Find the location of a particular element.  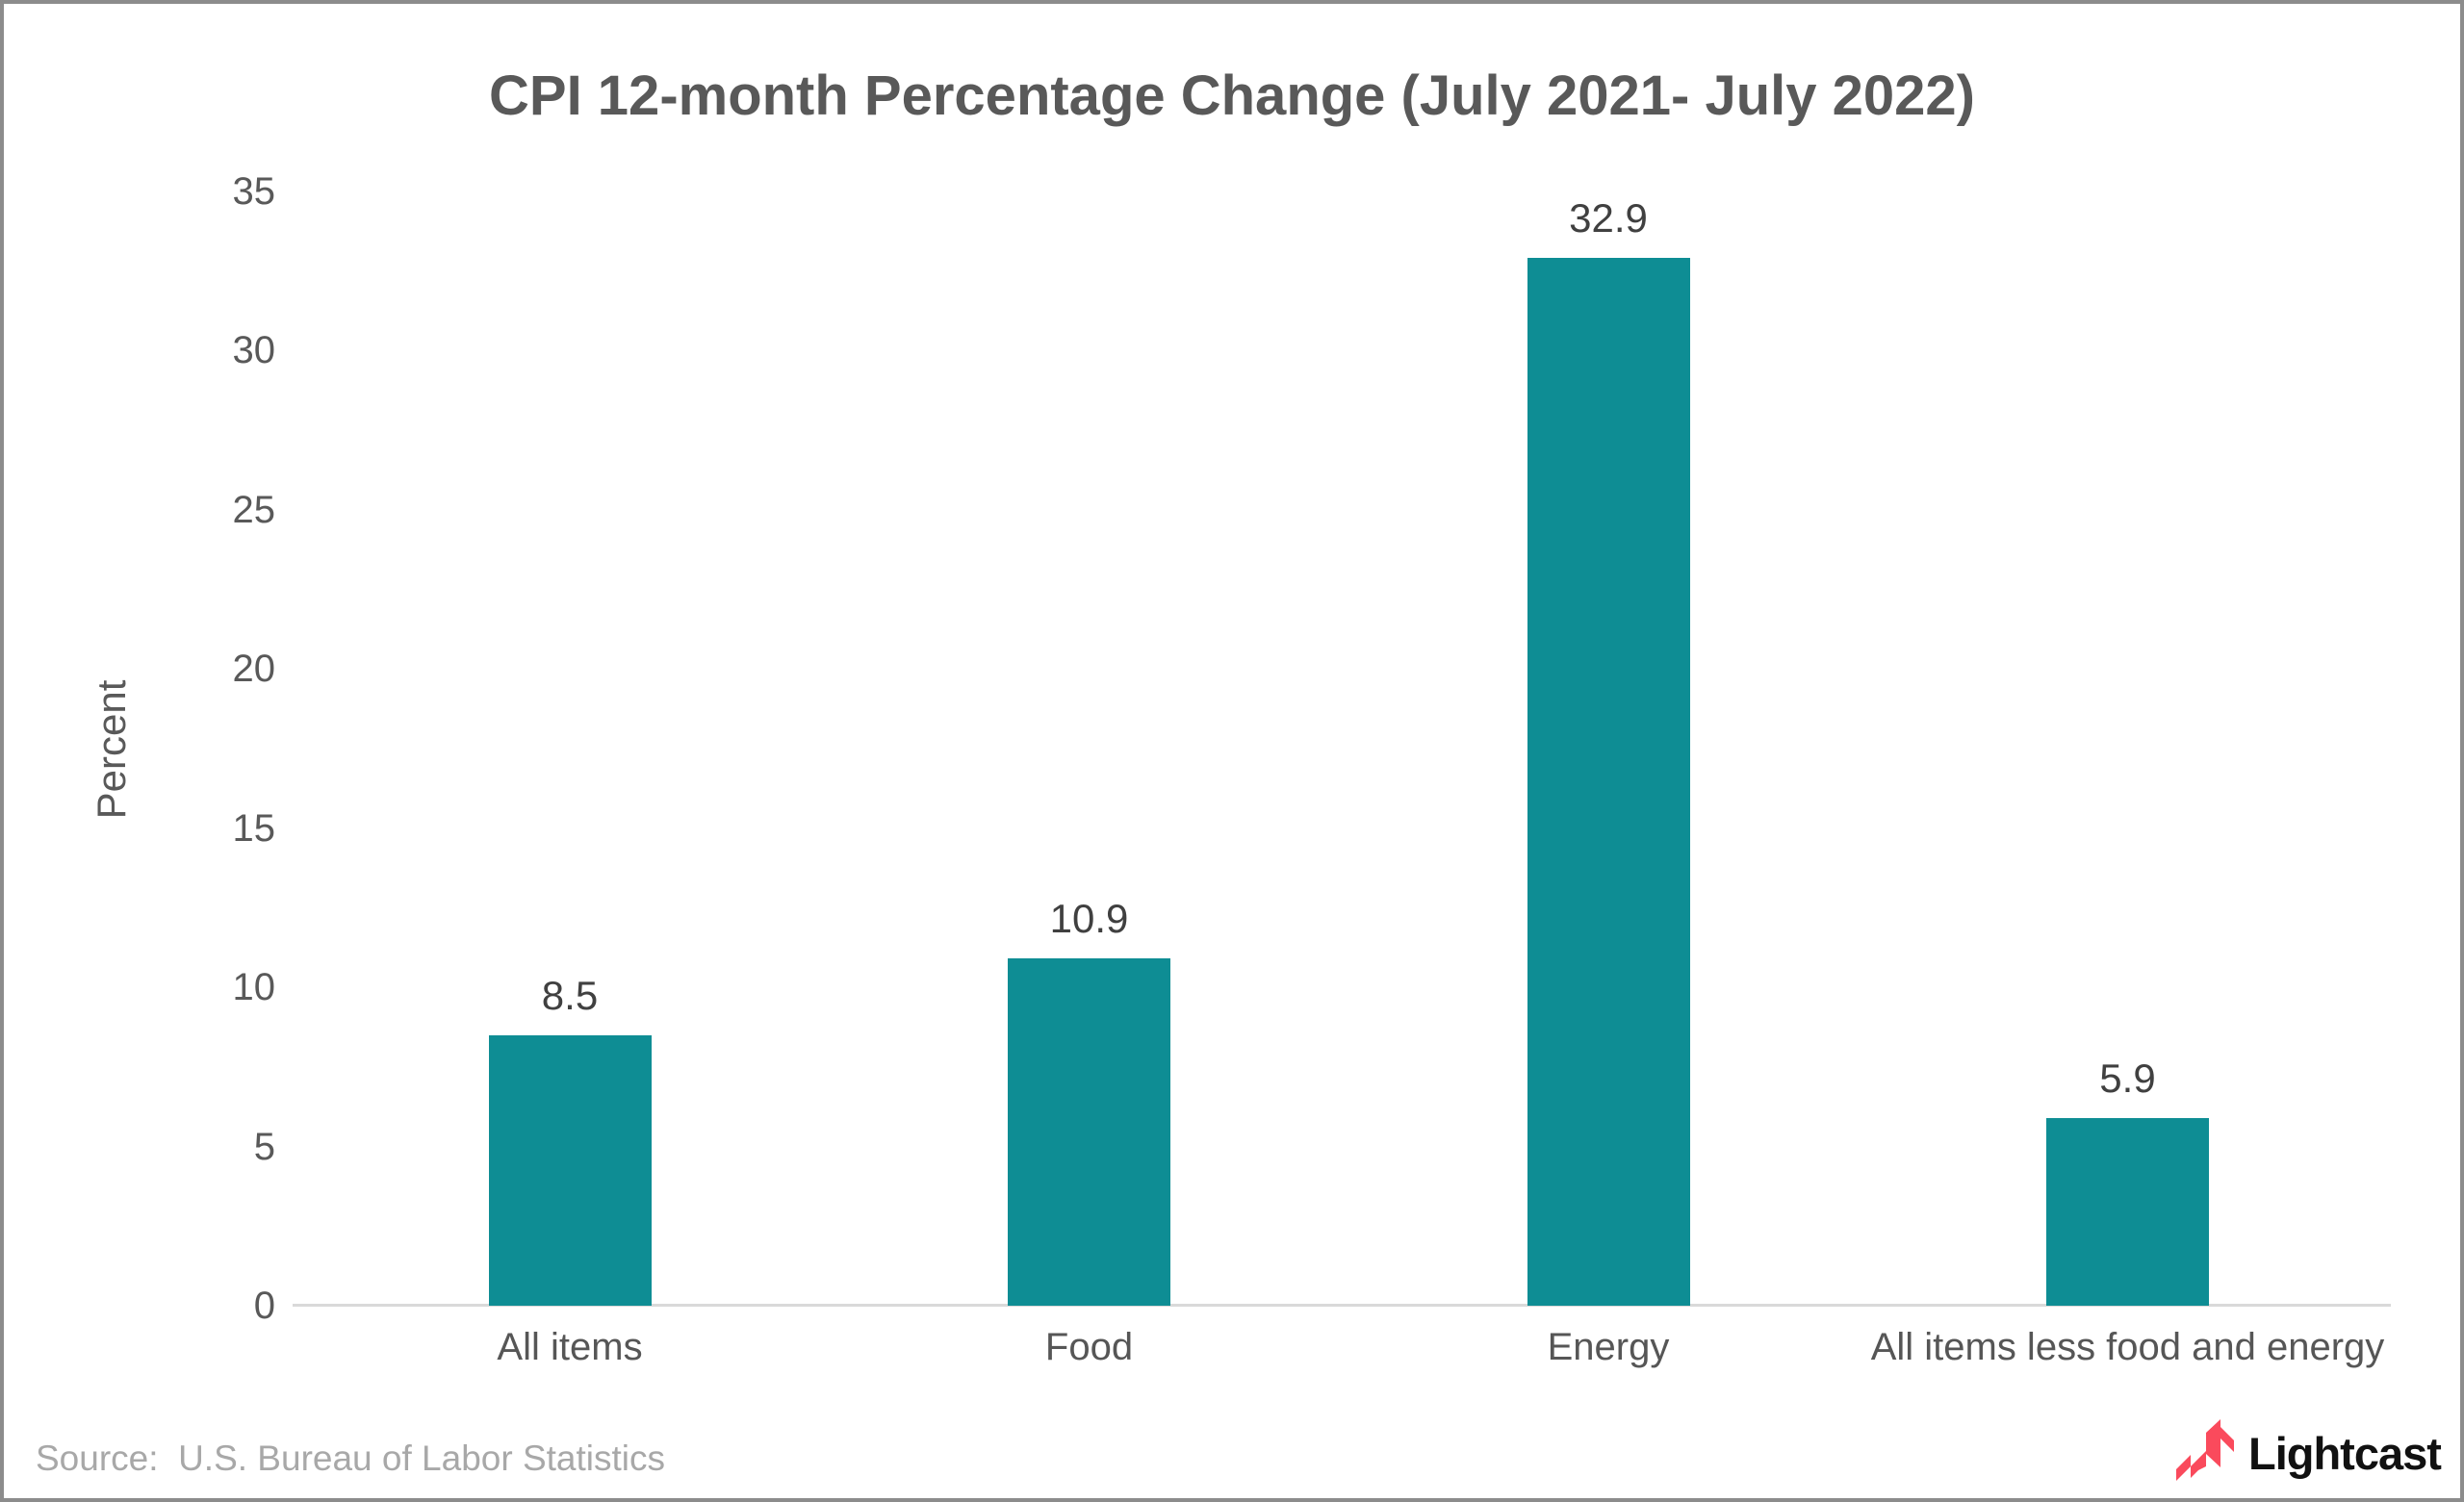

lightcast-logo: Lightcast is located at coordinates (2308, 1449).